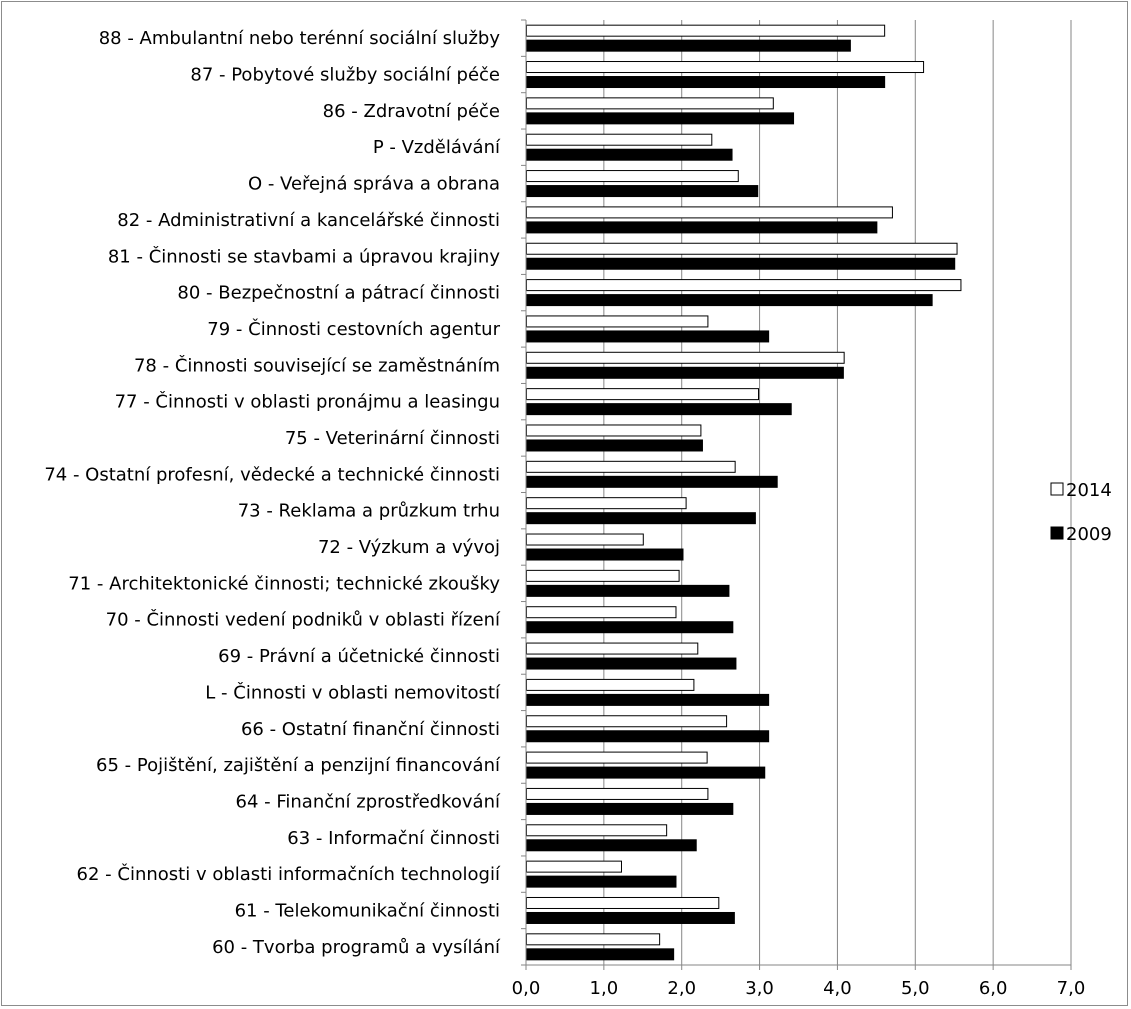 The height and width of the screenshot is (1009, 1131). Describe the element at coordinates (799, 988) in the screenshot. I see `x-tick-labels: 0,0 1,0 2,0 3,0 4,0 5,0 6,0 7,0` at that location.